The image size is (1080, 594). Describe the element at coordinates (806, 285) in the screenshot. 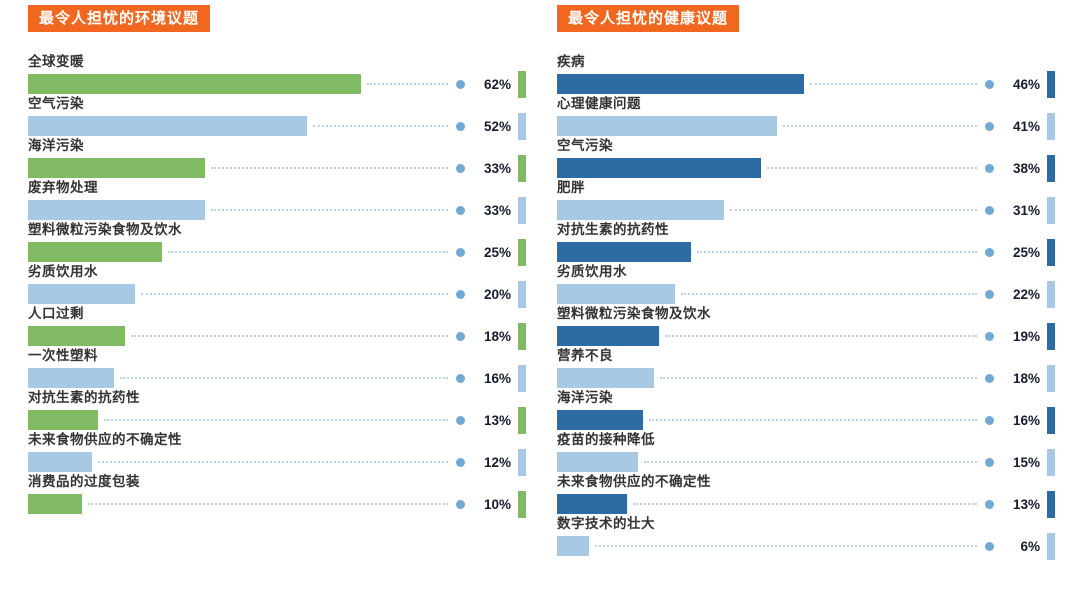

I see `bar-row: 劣质饮用水 22%` at that location.